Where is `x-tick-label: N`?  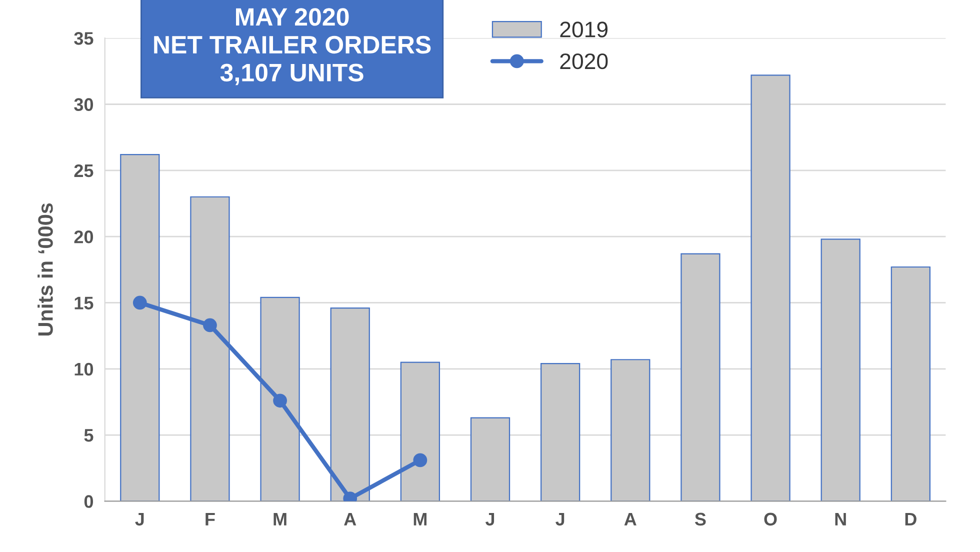
x-tick-label: N is located at coordinates (840, 519).